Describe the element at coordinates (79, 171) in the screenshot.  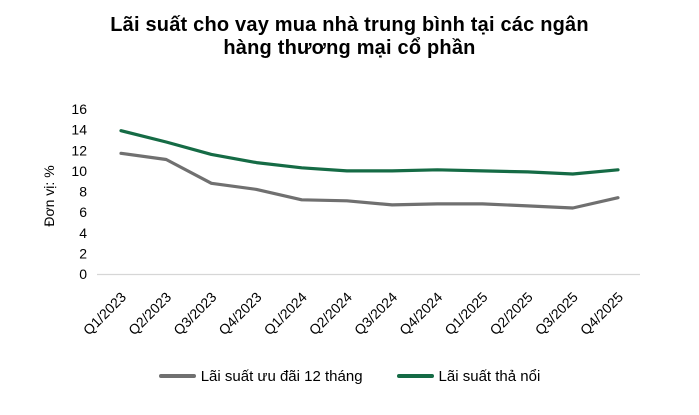
I see `y-axis-tick-label: 10` at that location.